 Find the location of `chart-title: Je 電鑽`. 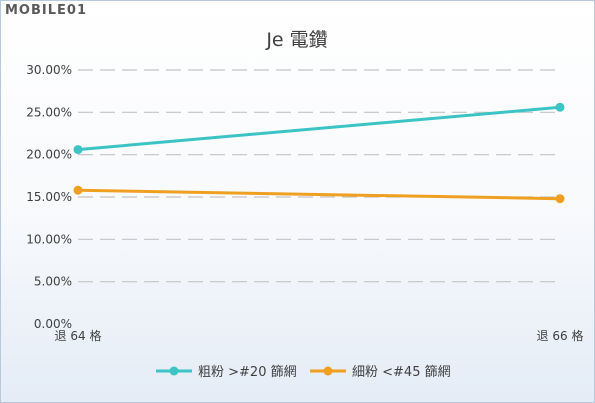

chart-title: Je 電鑽 is located at coordinates (296, 40).